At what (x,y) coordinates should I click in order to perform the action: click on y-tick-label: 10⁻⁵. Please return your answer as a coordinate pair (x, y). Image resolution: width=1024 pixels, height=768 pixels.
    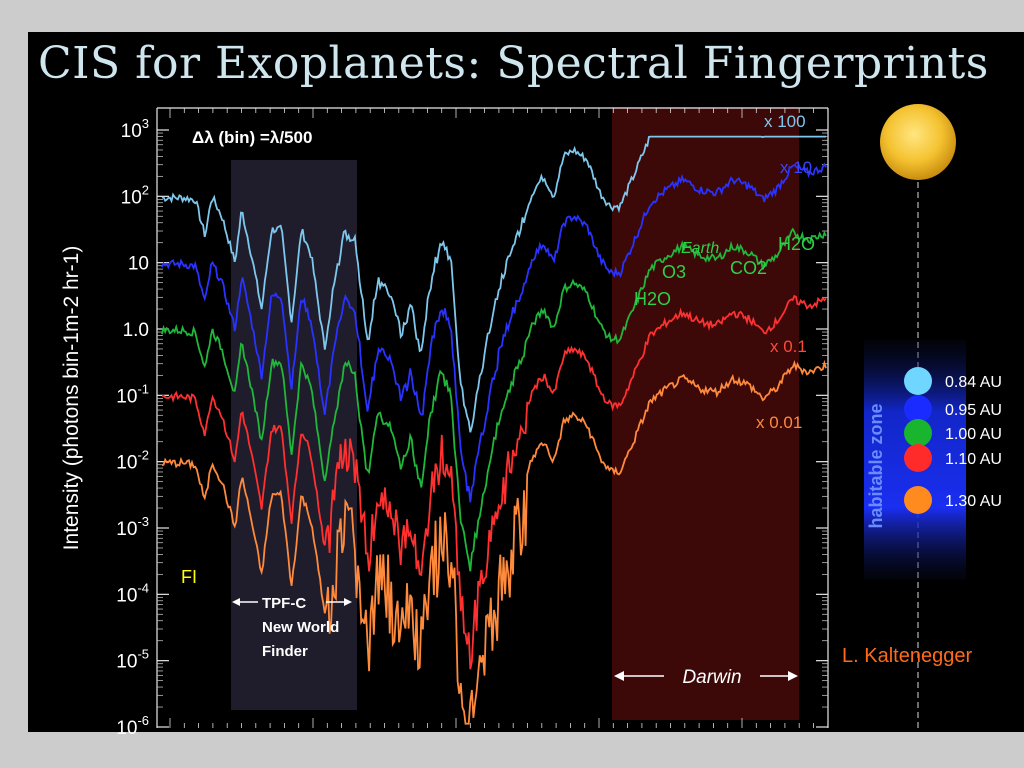
    Looking at the image, I should click on (132, 660).